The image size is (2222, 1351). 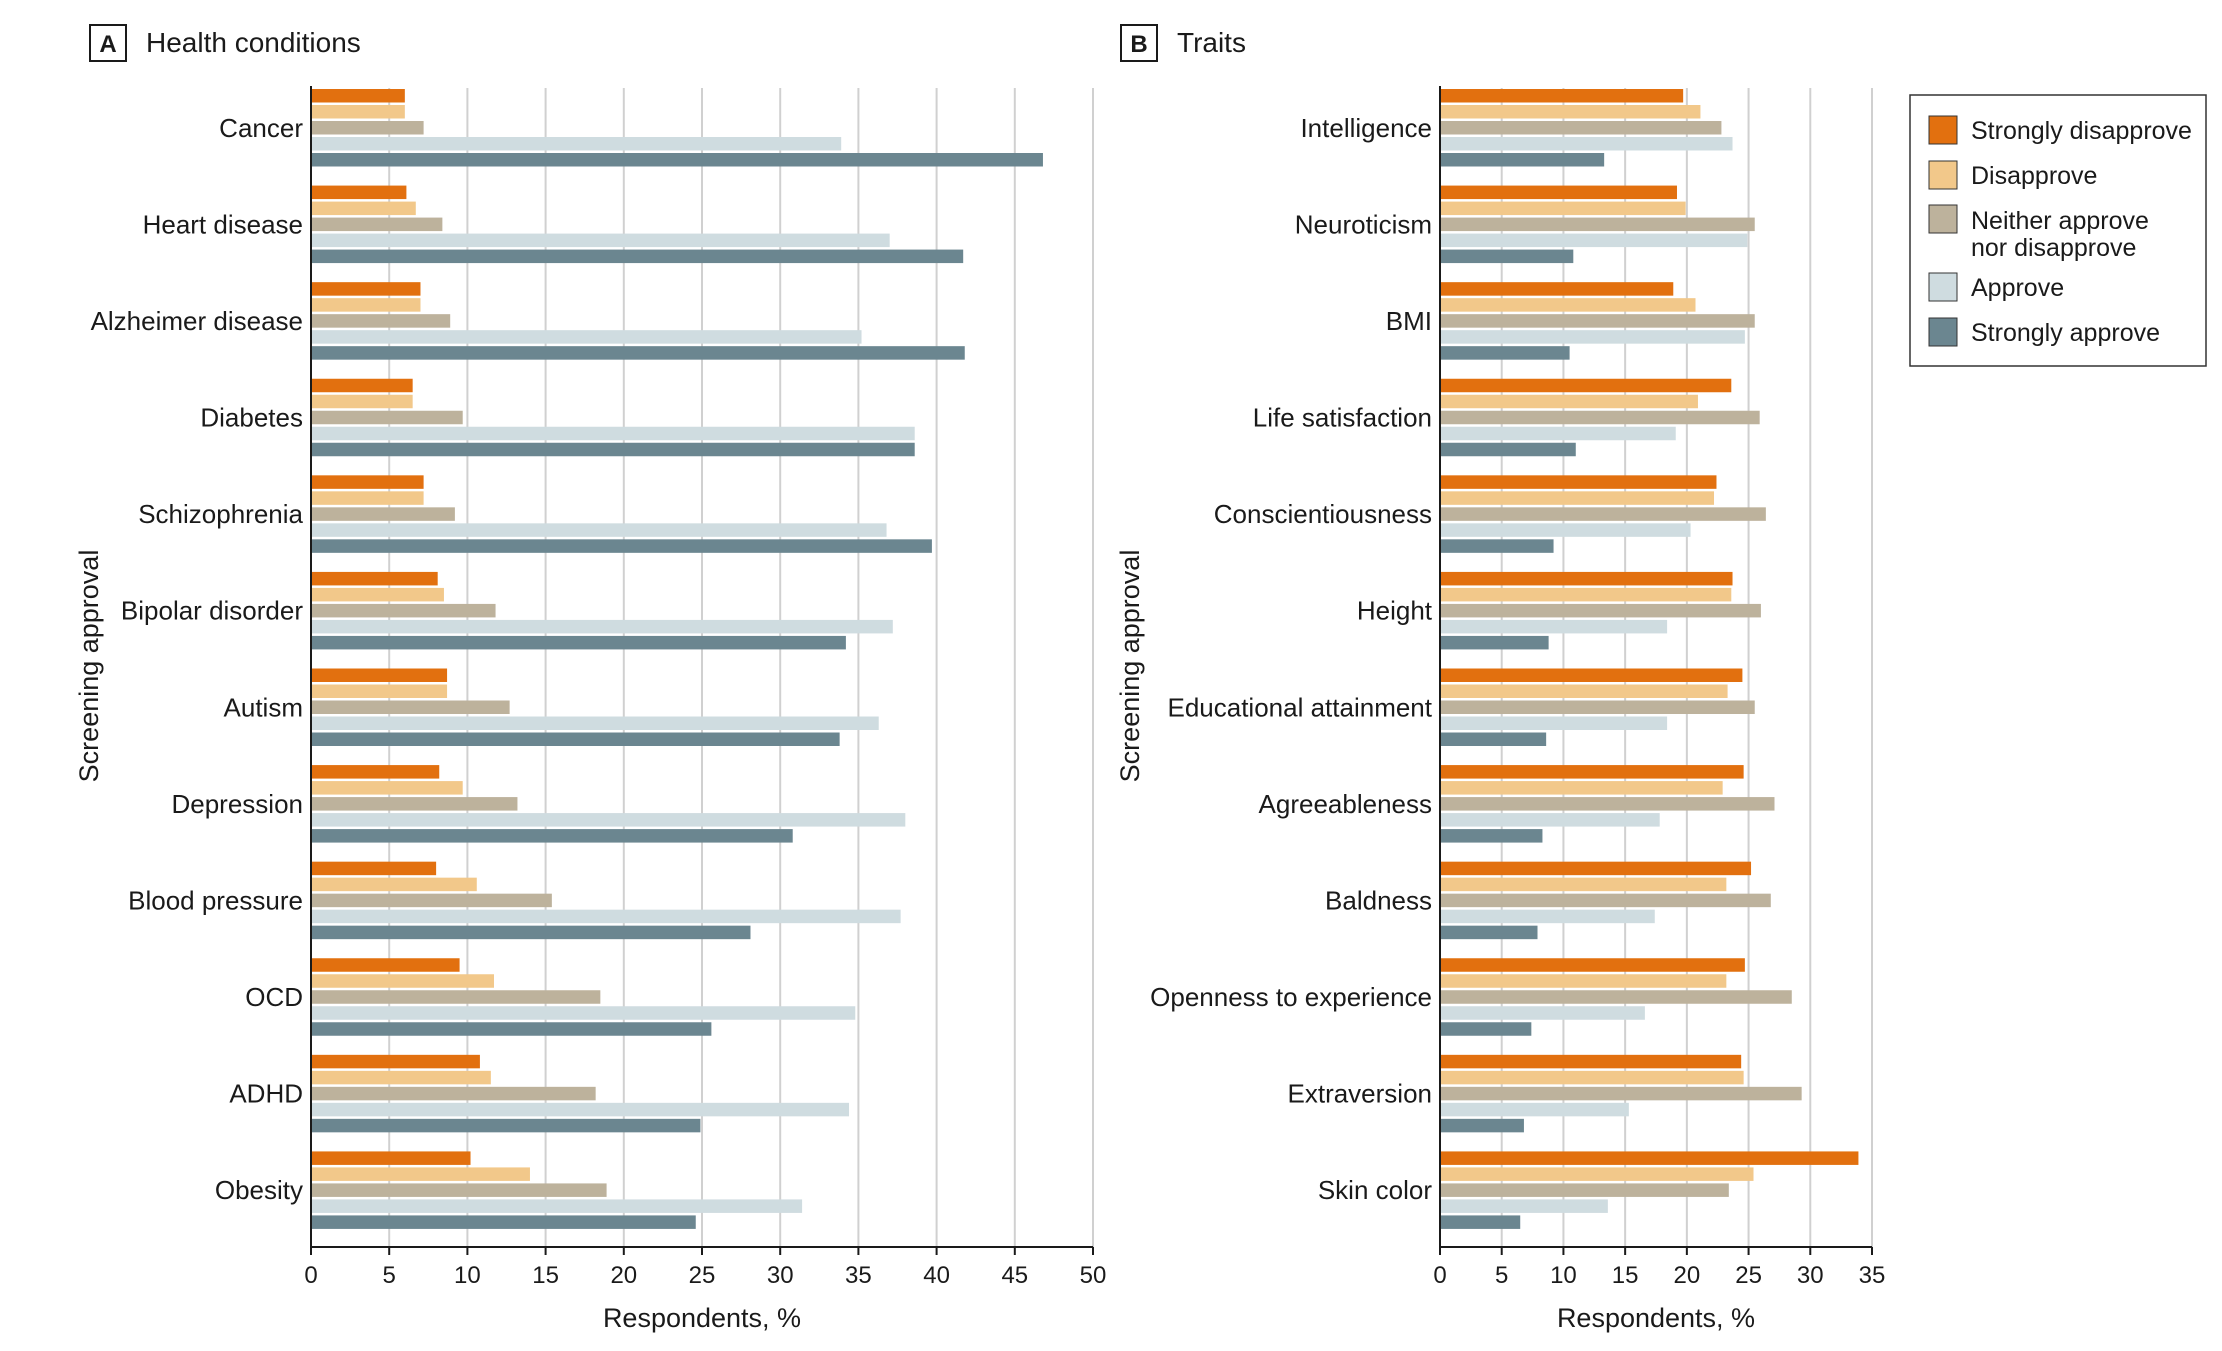 I want to click on bar-cancer-approve, so click(x=576, y=144).